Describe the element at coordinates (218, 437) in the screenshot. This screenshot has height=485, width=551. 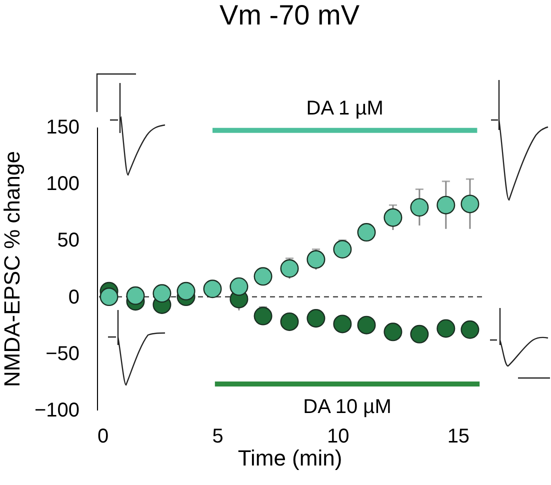
I see `x-tick-label: 5` at that location.